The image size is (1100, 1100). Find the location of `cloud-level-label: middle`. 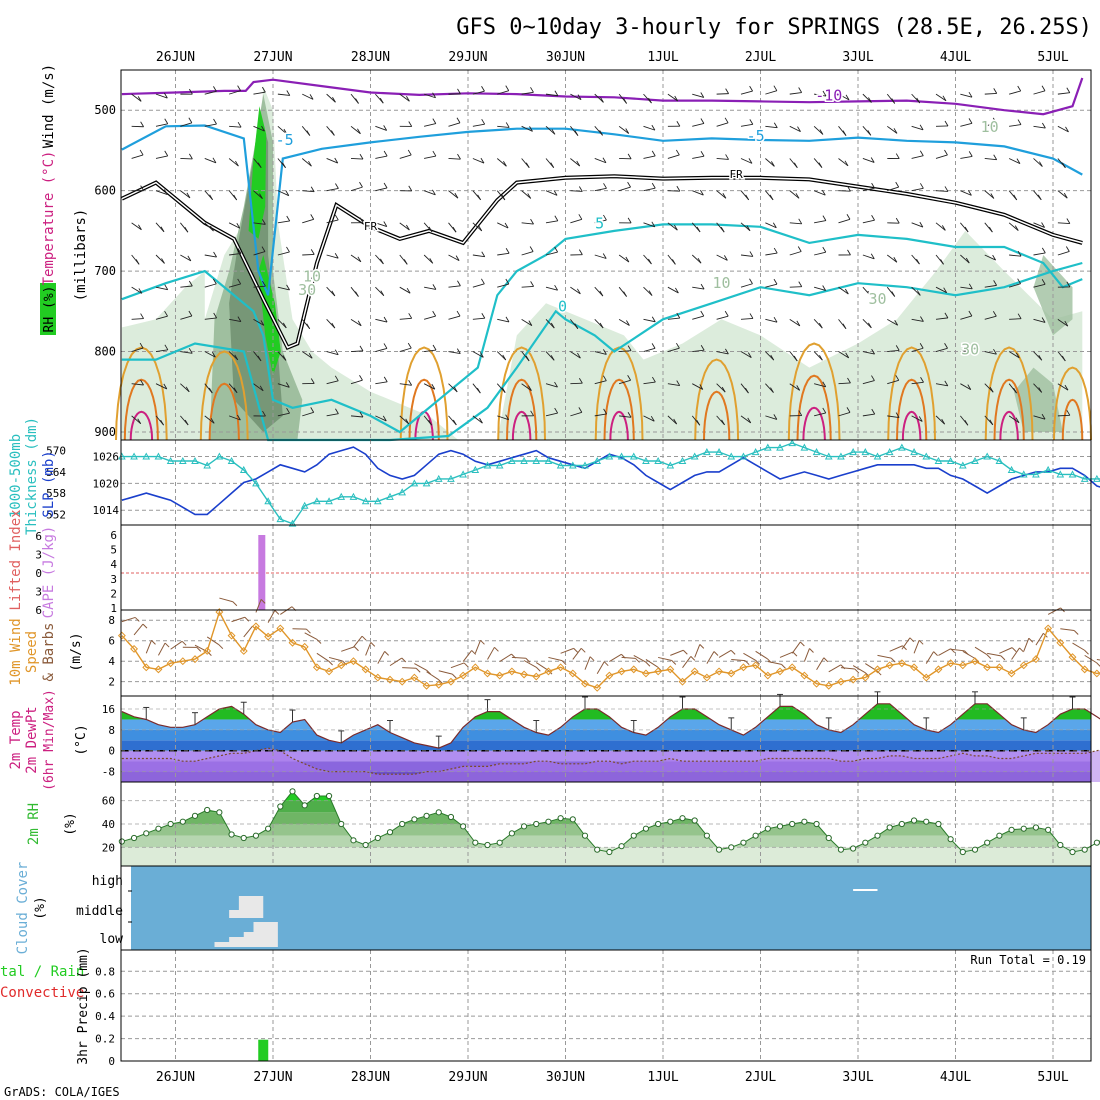

cloud-level-label: middle is located at coordinates (99, 911).